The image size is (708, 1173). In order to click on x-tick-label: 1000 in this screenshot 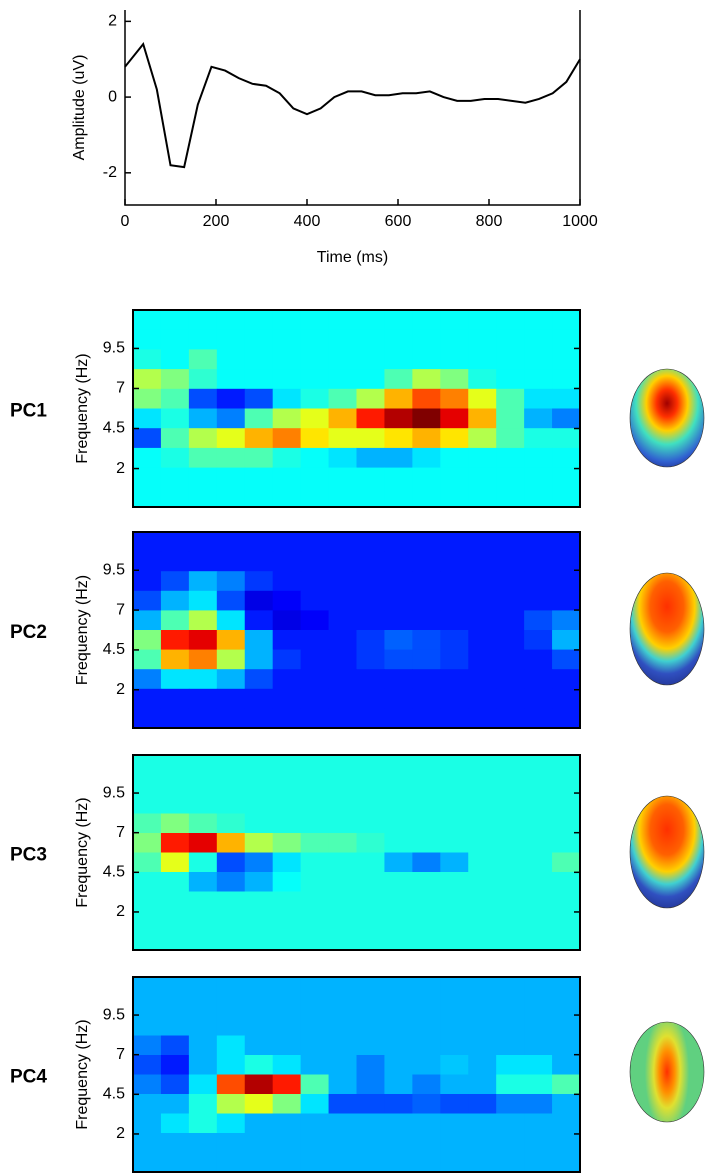, I will do `click(580, 221)`.